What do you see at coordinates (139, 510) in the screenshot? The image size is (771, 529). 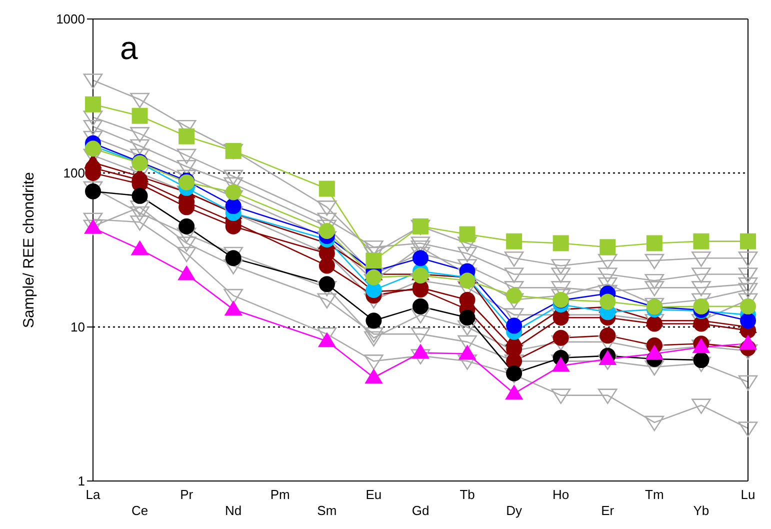 I see `x-tick-label: Ce` at bounding box center [139, 510].